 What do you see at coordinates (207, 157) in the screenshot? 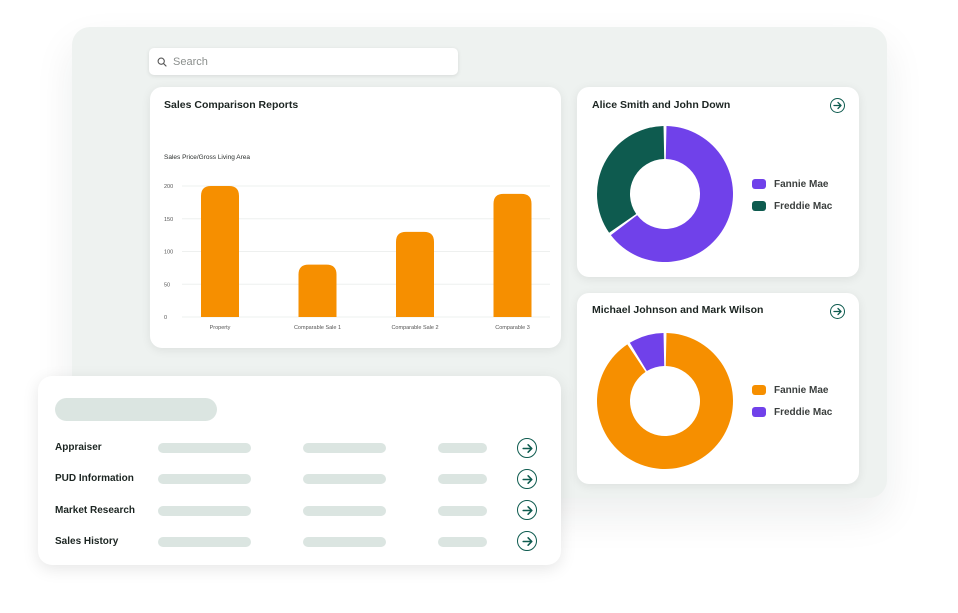
I see `chart-subtitle: Sales Price/Gross Living Area` at bounding box center [207, 157].